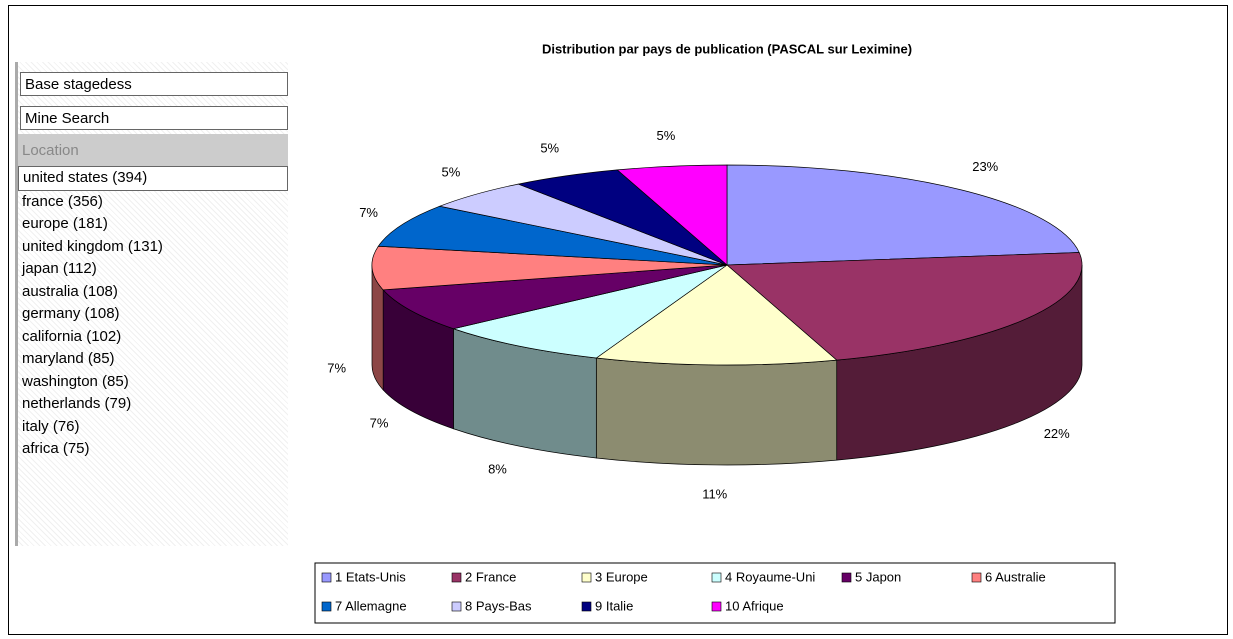 This screenshot has height=639, width=1233. Describe the element at coordinates (490, 576) in the screenshot. I see `legend-label: 2 France` at that location.